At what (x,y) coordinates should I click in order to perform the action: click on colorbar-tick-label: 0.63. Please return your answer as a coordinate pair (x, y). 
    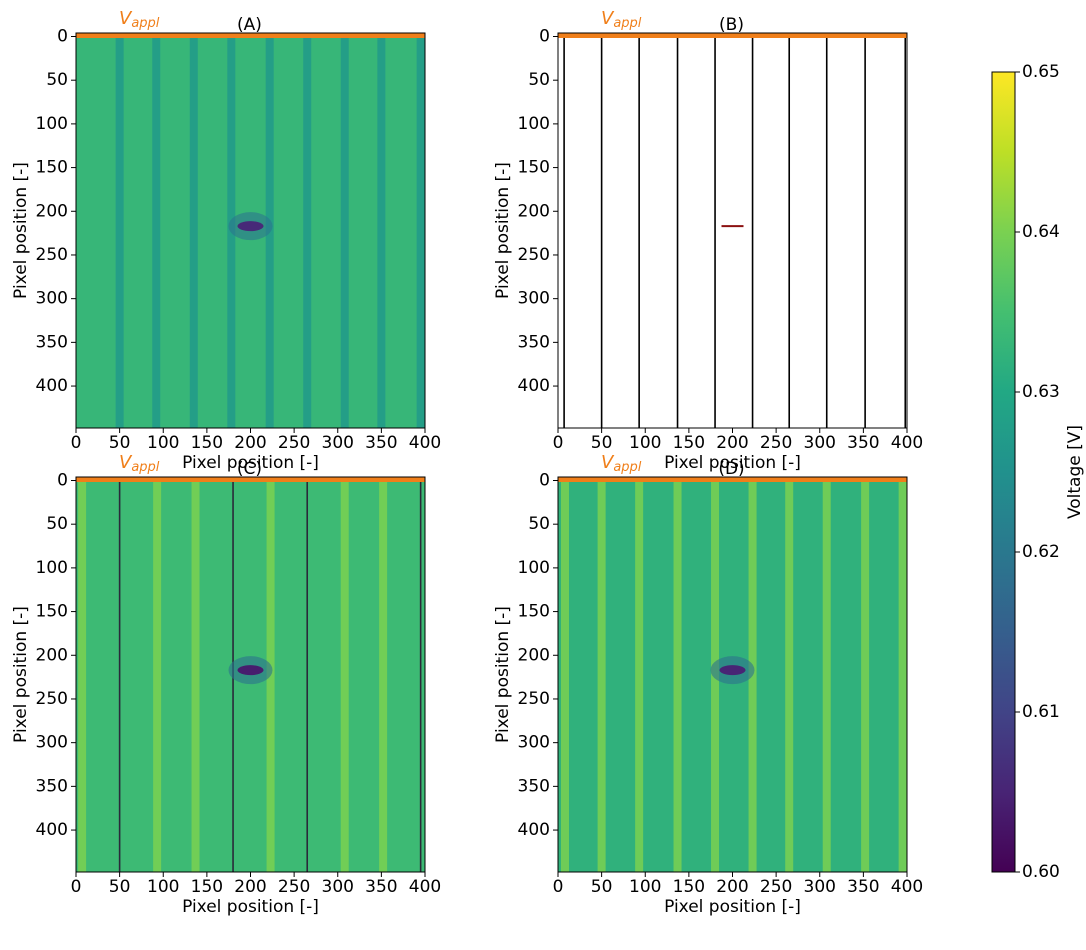
    Looking at the image, I should click on (1041, 392).